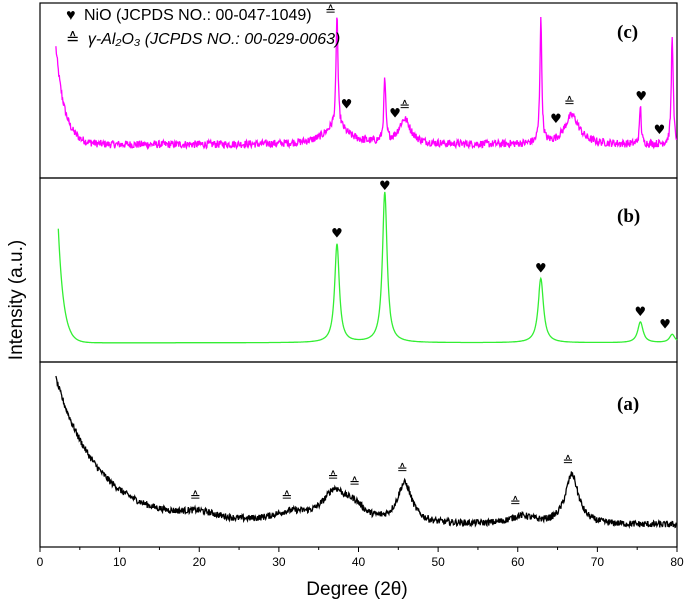  I want to click on panel-label: (c), so click(627, 32).